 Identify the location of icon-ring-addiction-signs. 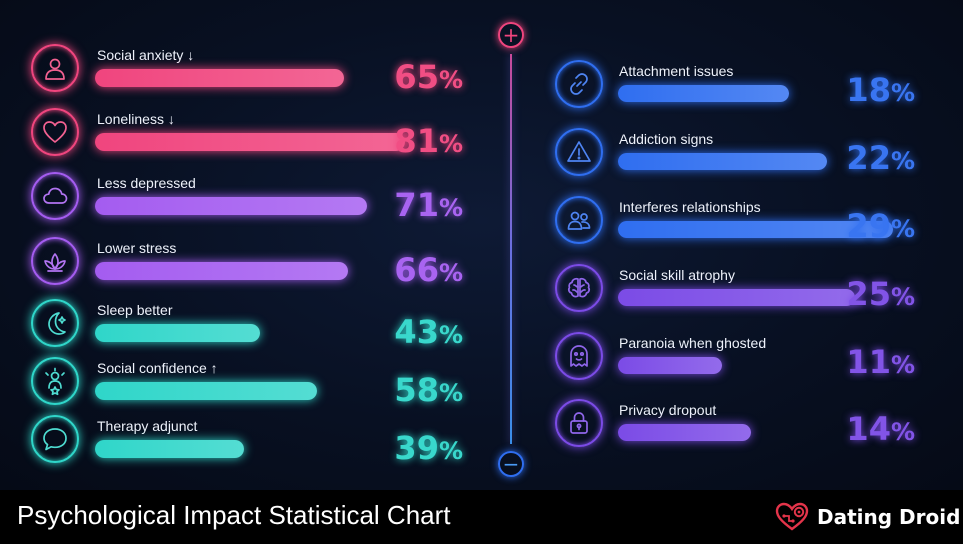
(579, 152).